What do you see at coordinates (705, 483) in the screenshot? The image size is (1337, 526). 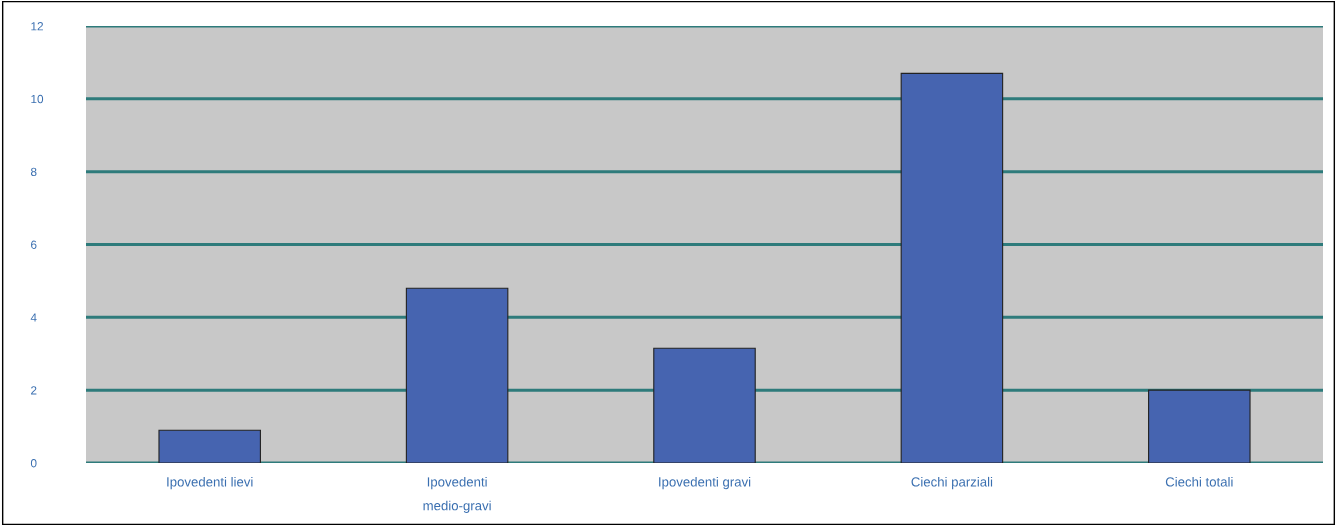 I see `x-tick-label: Ipovedenti gravi` at bounding box center [705, 483].